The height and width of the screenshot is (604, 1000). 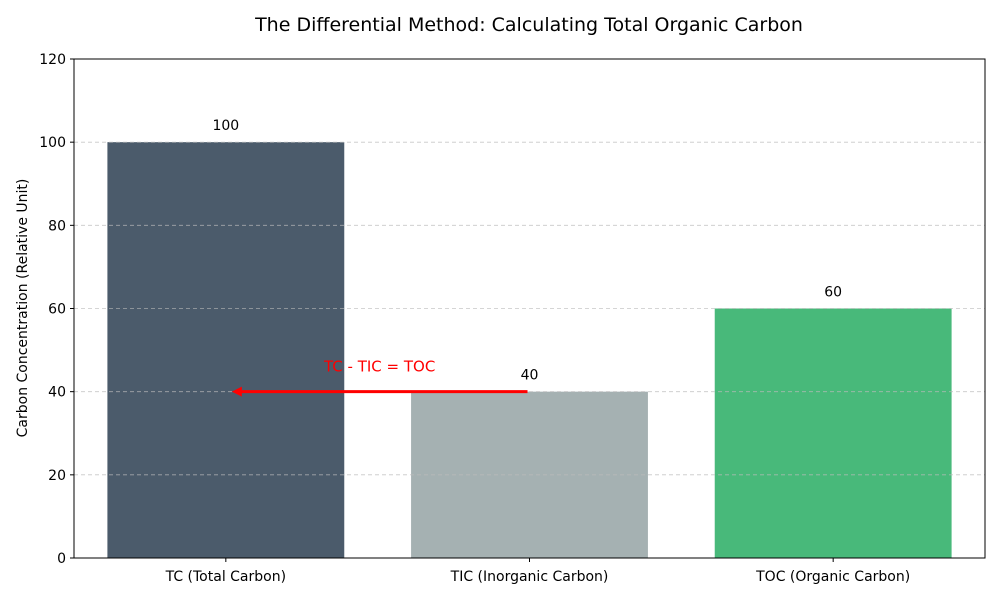 What do you see at coordinates (236, 391) in the screenshot?
I see `arrowhead-icon` at bounding box center [236, 391].